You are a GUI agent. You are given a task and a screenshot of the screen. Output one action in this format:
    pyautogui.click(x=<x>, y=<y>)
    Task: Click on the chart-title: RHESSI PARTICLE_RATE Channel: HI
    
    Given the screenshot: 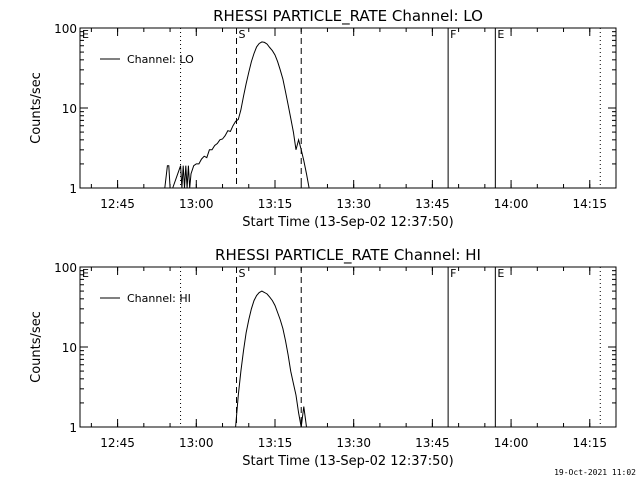 What is the action you would take?
    pyautogui.click(x=348, y=255)
    